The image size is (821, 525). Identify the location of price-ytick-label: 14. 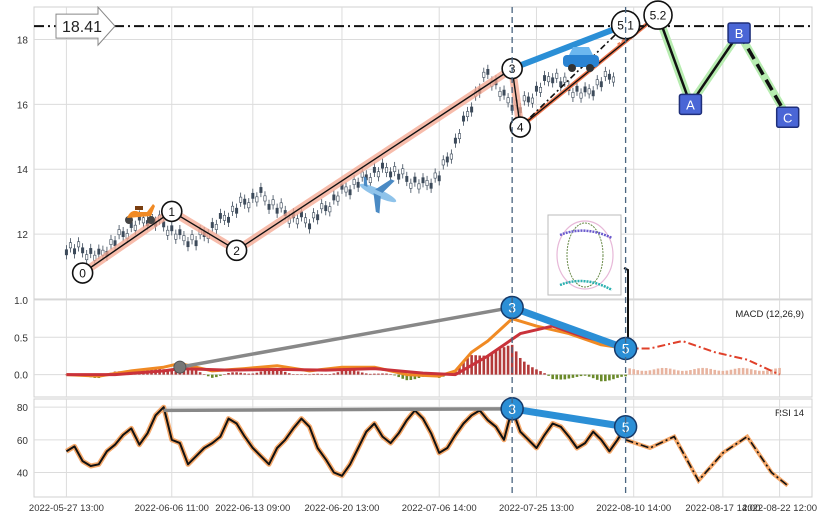
(23, 170).